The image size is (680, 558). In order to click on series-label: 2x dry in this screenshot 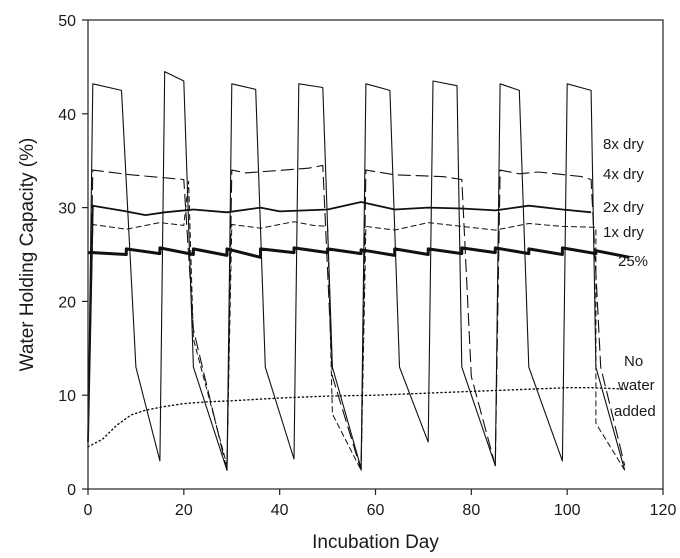, I will do `click(623, 207)`.